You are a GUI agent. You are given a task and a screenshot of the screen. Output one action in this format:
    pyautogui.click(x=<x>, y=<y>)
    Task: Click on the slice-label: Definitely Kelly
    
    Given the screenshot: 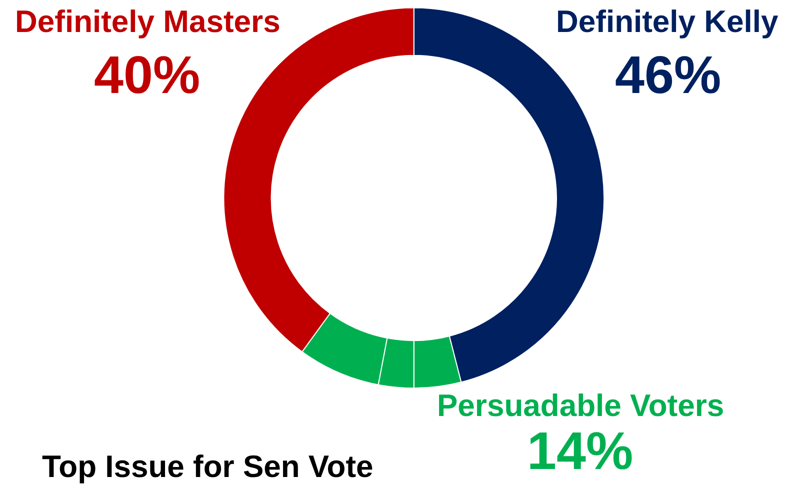 What is the action you would take?
    pyautogui.click(x=667, y=21)
    